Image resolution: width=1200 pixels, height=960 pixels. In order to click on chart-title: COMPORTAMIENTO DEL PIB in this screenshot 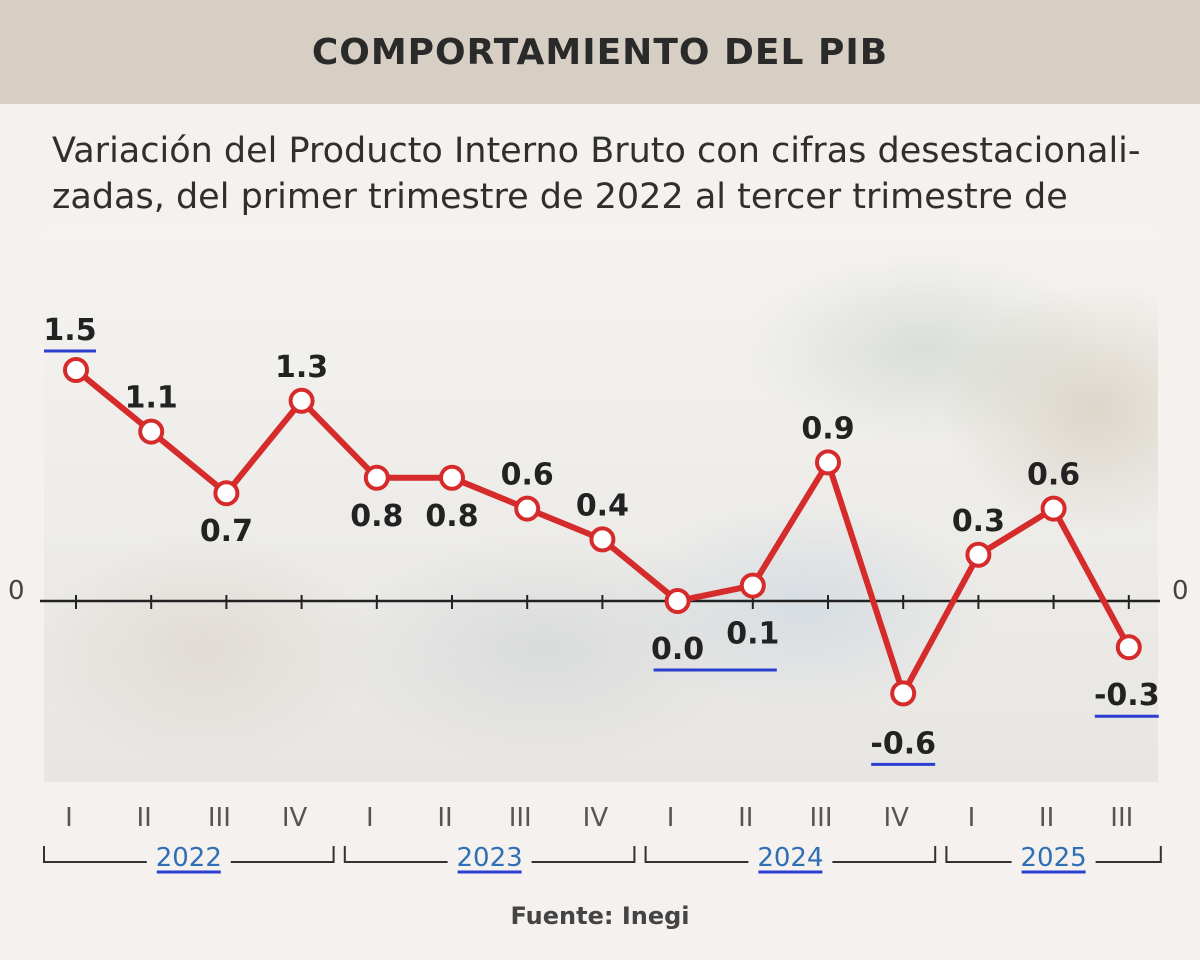, I will do `click(600, 52)`.